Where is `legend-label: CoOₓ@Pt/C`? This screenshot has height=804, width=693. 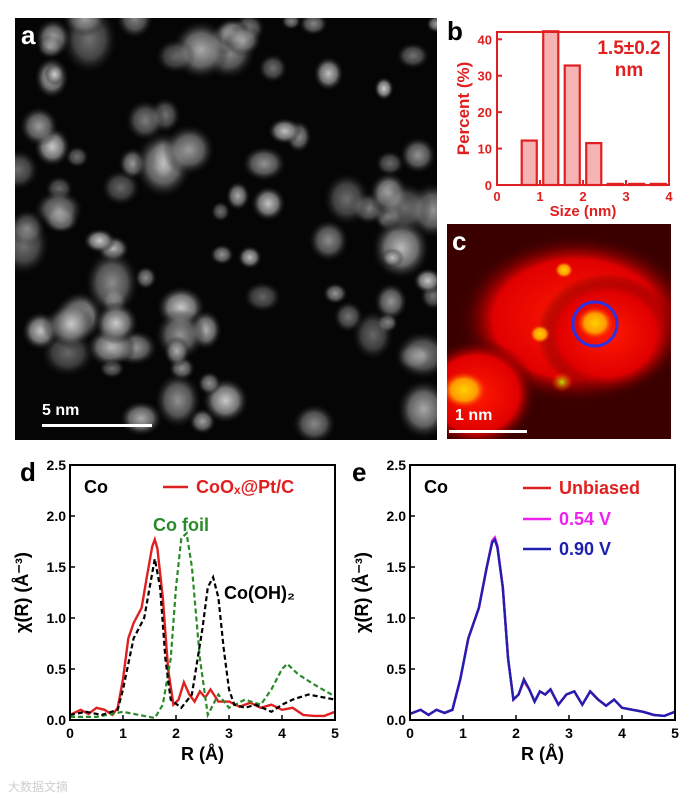
legend-label: CoOₓ@Pt/C is located at coordinates (245, 487).